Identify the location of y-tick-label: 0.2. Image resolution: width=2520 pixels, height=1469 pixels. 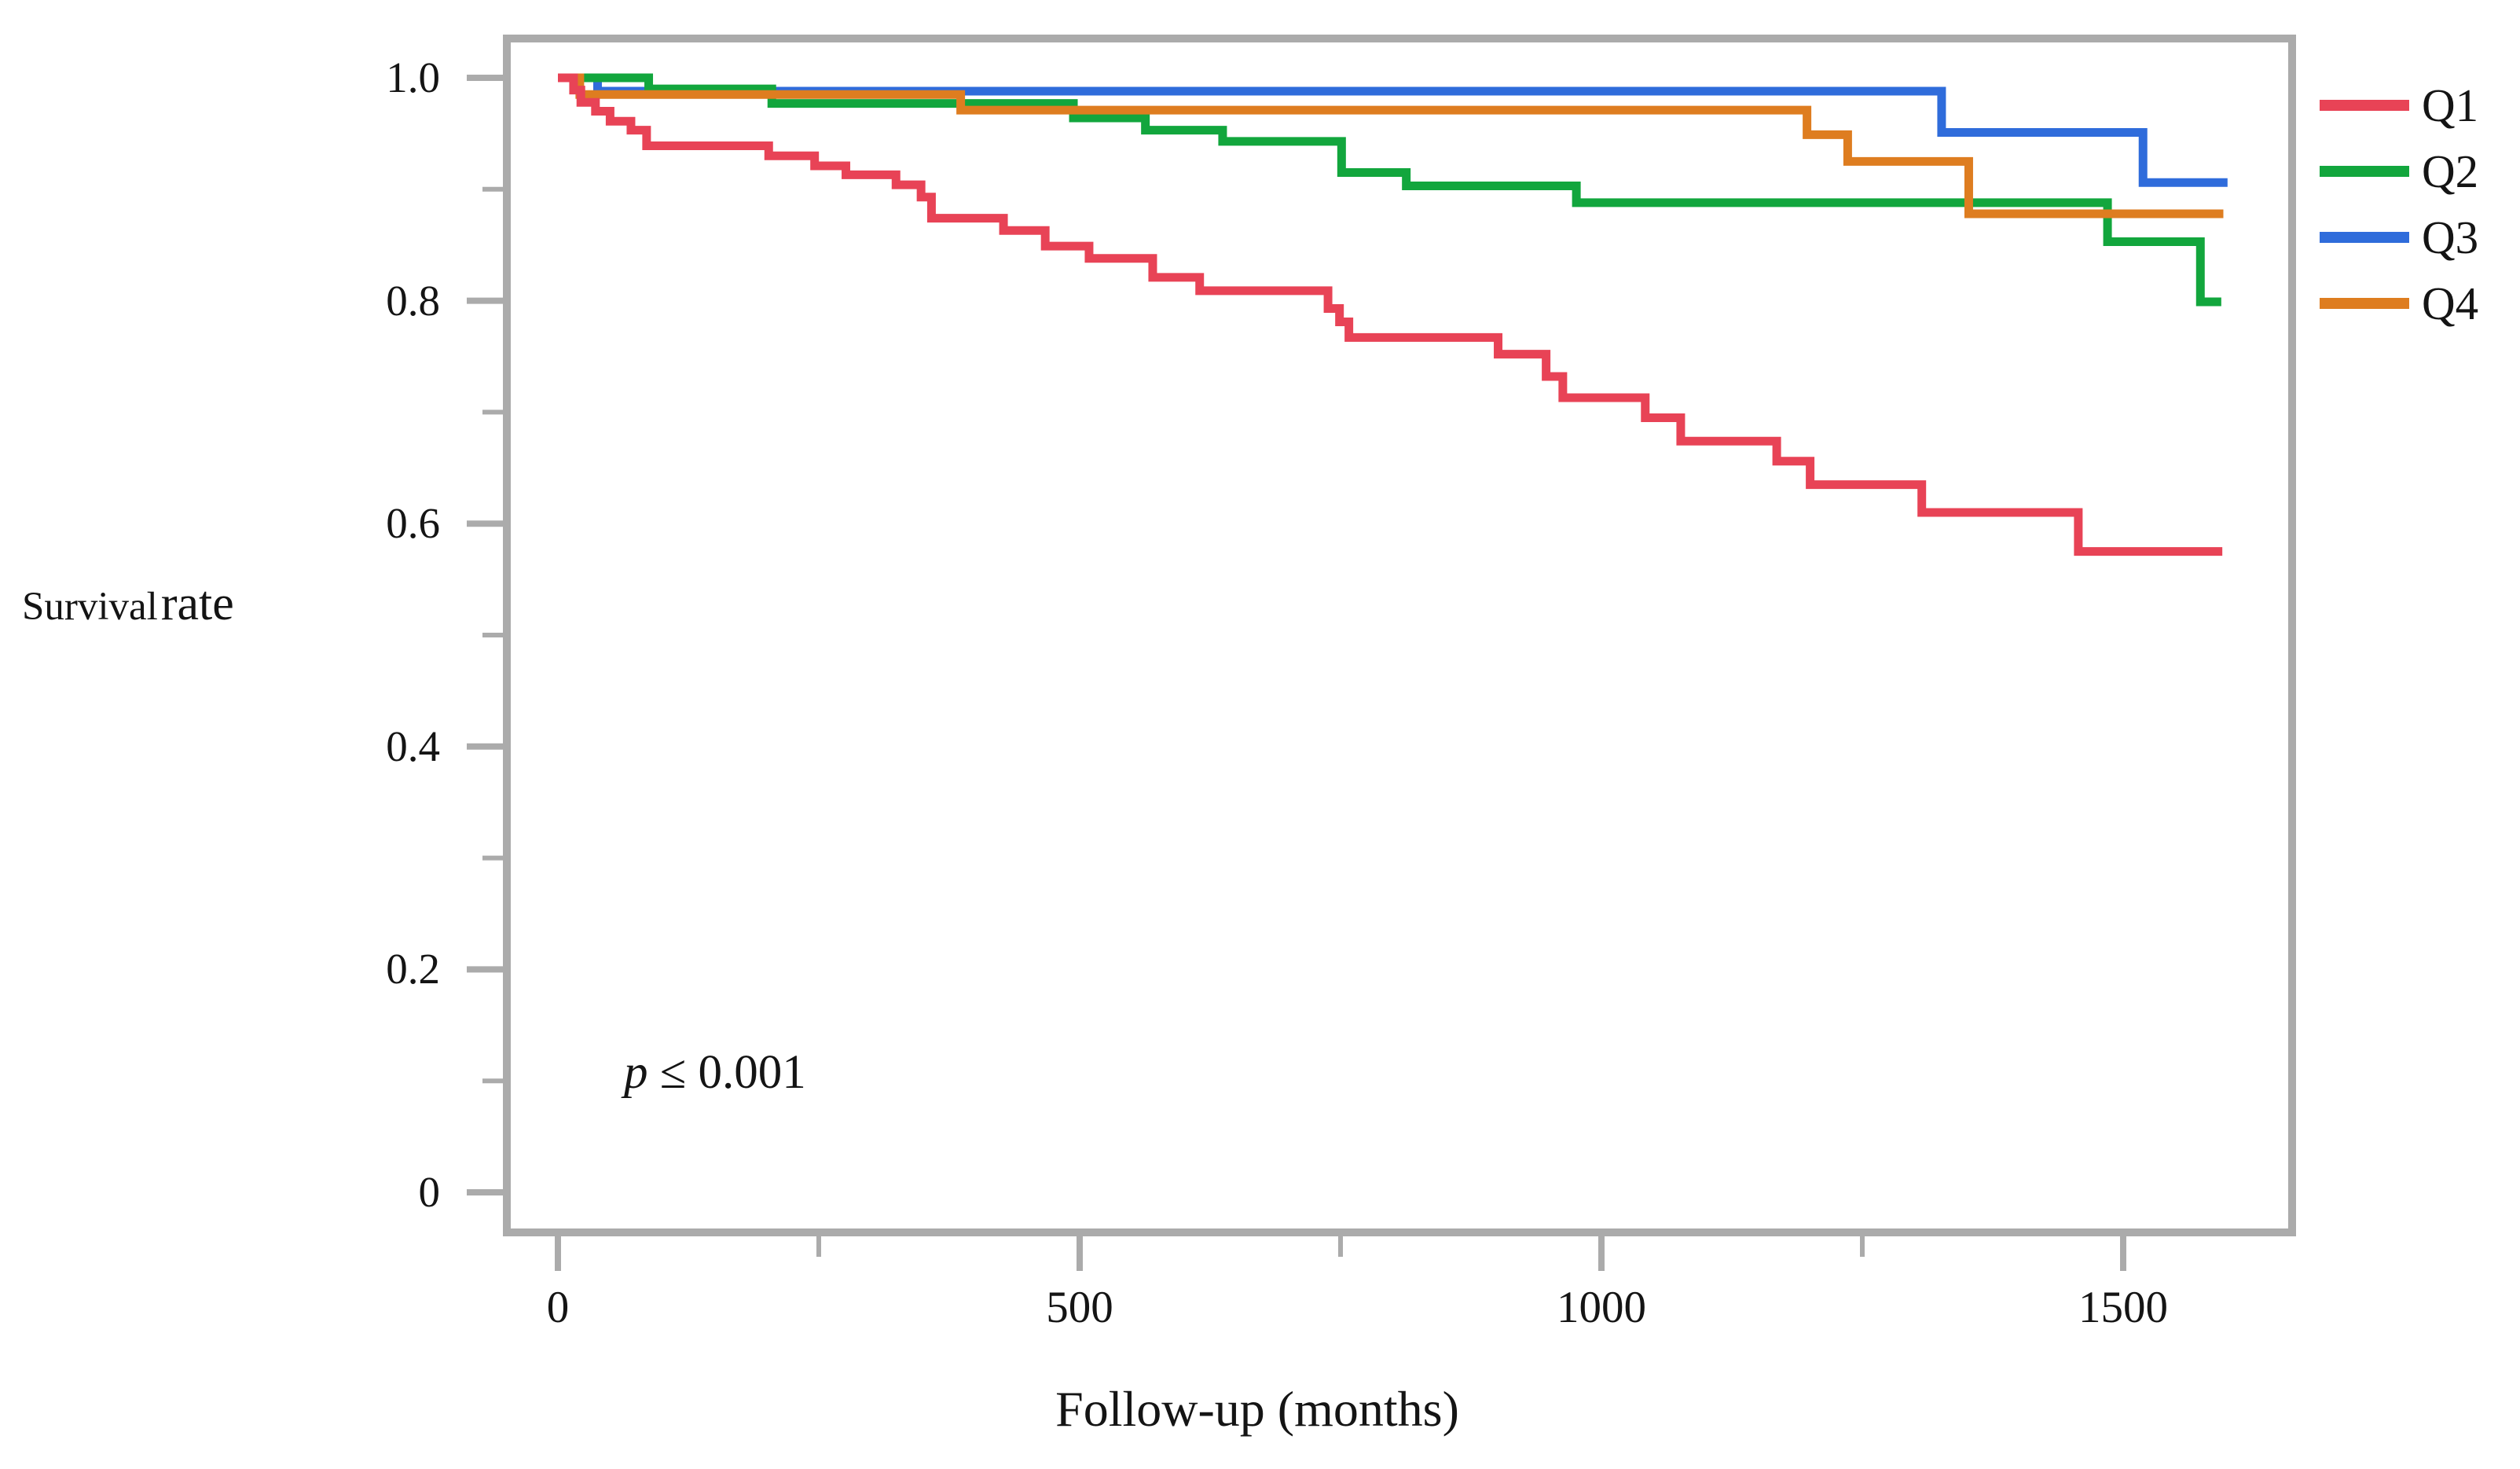
(413, 969).